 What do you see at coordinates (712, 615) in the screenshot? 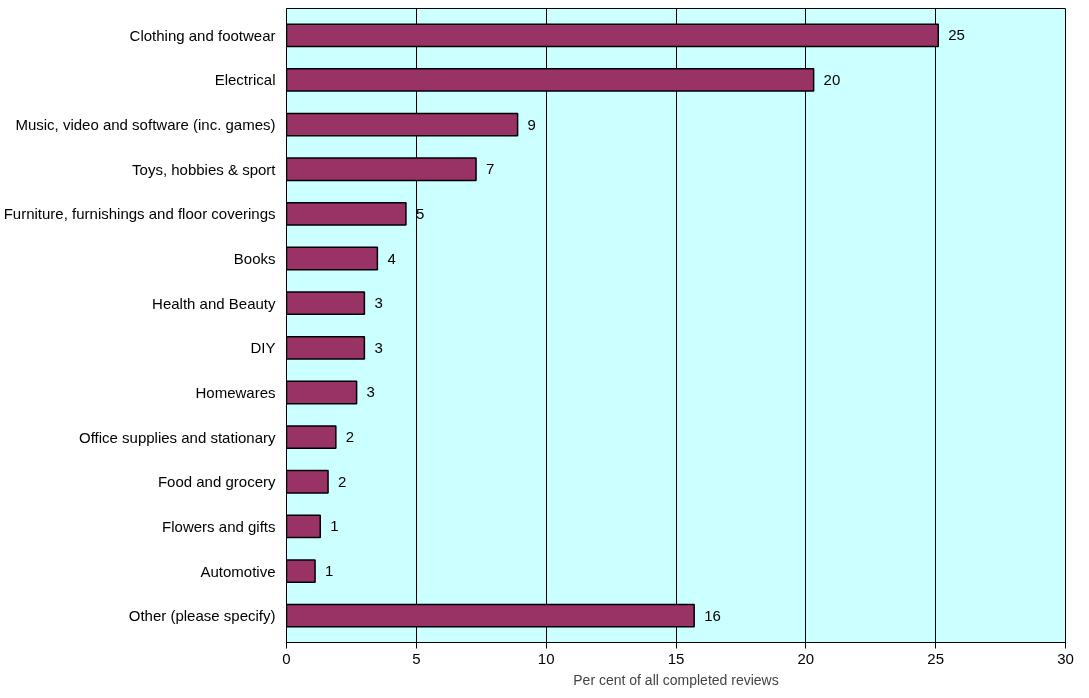
I see `data-label: 16` at bounding box center [712, 615].